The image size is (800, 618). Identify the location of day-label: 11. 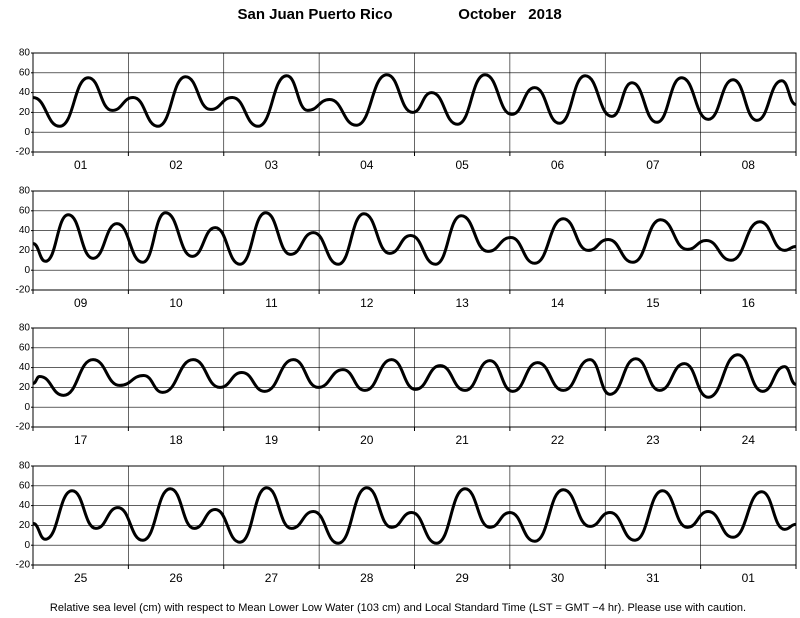
(271, 303).